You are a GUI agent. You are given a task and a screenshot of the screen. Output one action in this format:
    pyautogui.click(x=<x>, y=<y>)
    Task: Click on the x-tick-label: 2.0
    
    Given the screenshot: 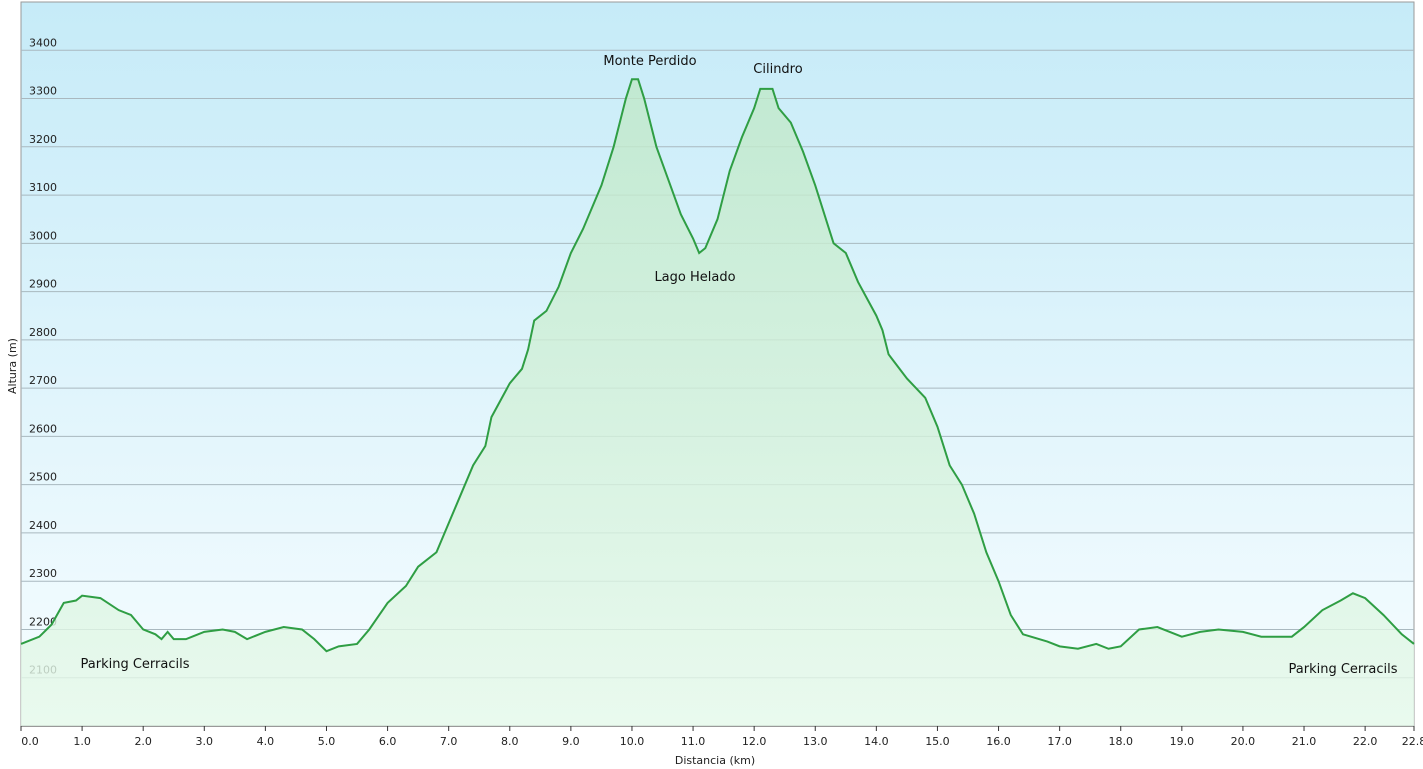 What is the action you would take?
    pyautogui.click(x=143, y=741)
    